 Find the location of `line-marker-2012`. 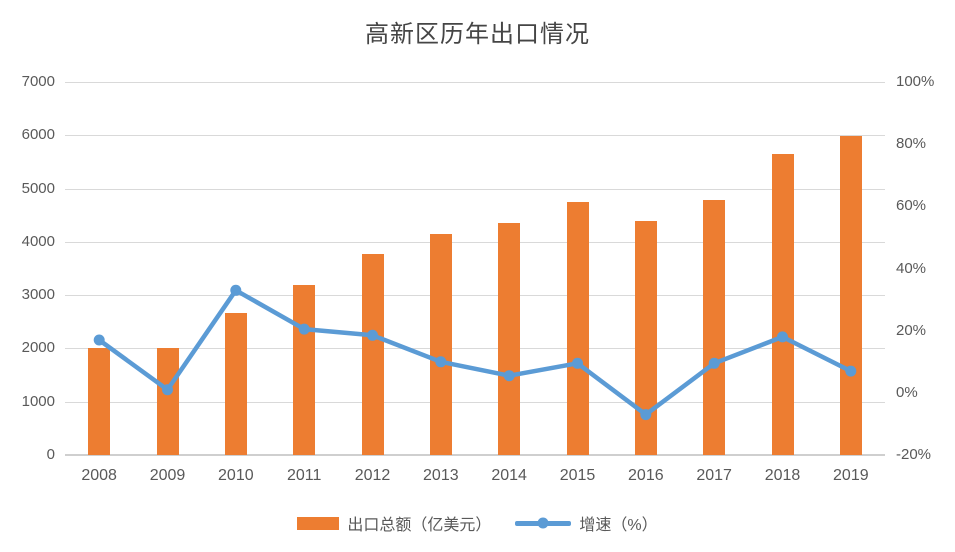

line-marker-2012 is located at coordinates (372, 335).